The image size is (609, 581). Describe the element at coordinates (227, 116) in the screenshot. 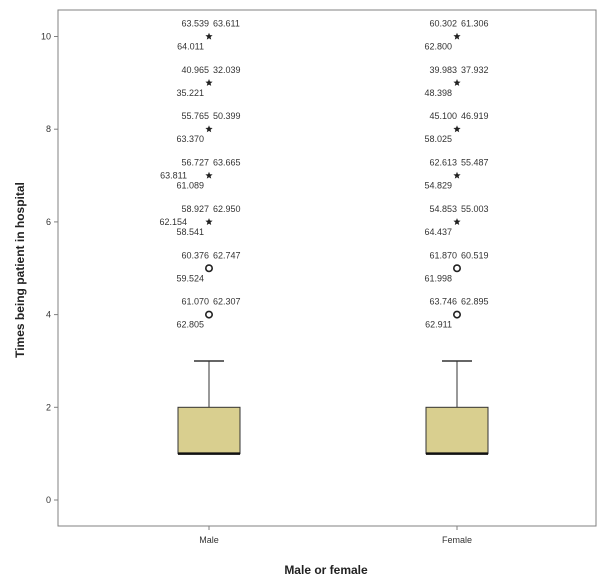

I see `outlier-label: 50.399` at that location.